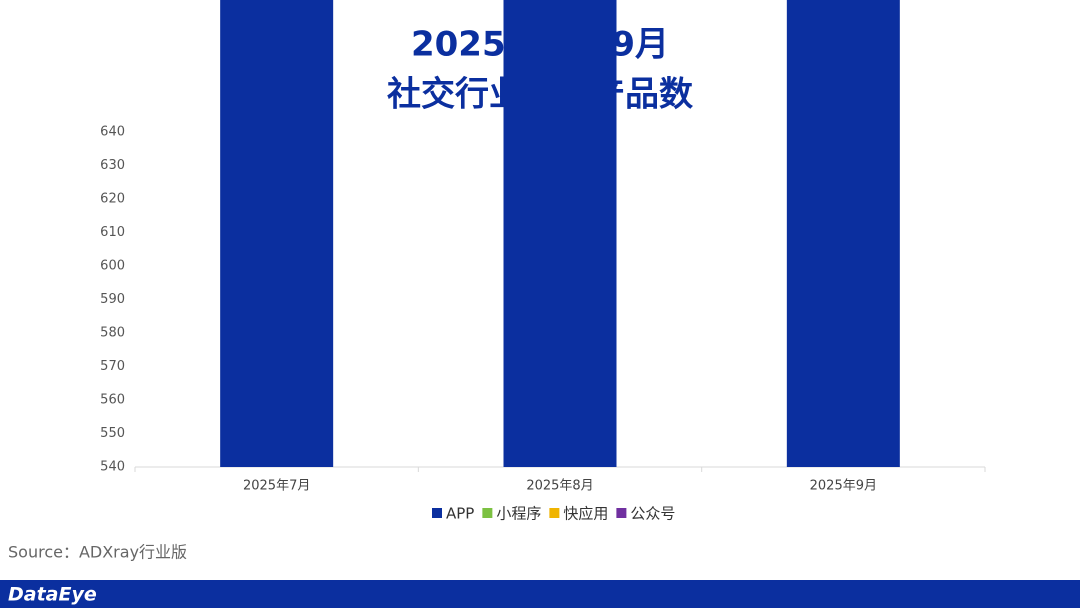  I want to click on y-tick-label: 610, so click(112, 232).